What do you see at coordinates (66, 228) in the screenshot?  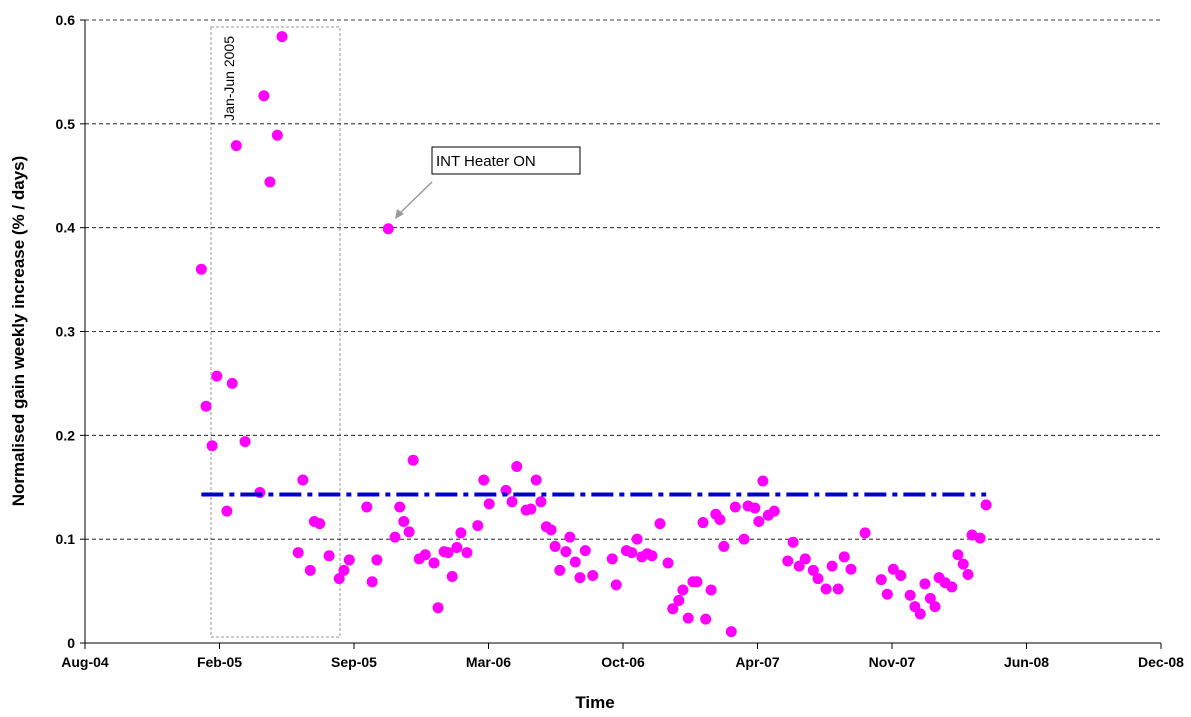 I see `y-tick-label: 0.4` at bounding box center [66, 228].